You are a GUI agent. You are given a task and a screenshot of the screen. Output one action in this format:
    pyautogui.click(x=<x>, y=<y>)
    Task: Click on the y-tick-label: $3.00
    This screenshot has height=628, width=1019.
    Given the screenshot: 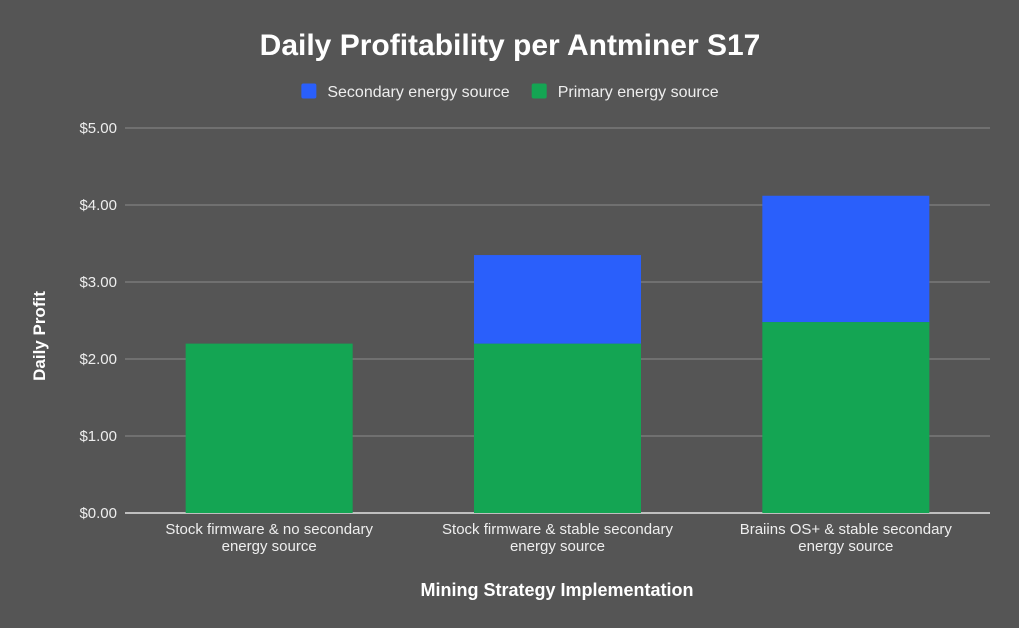 What is the action you would take?
    pyautogui.click(x=98, y=282)
    